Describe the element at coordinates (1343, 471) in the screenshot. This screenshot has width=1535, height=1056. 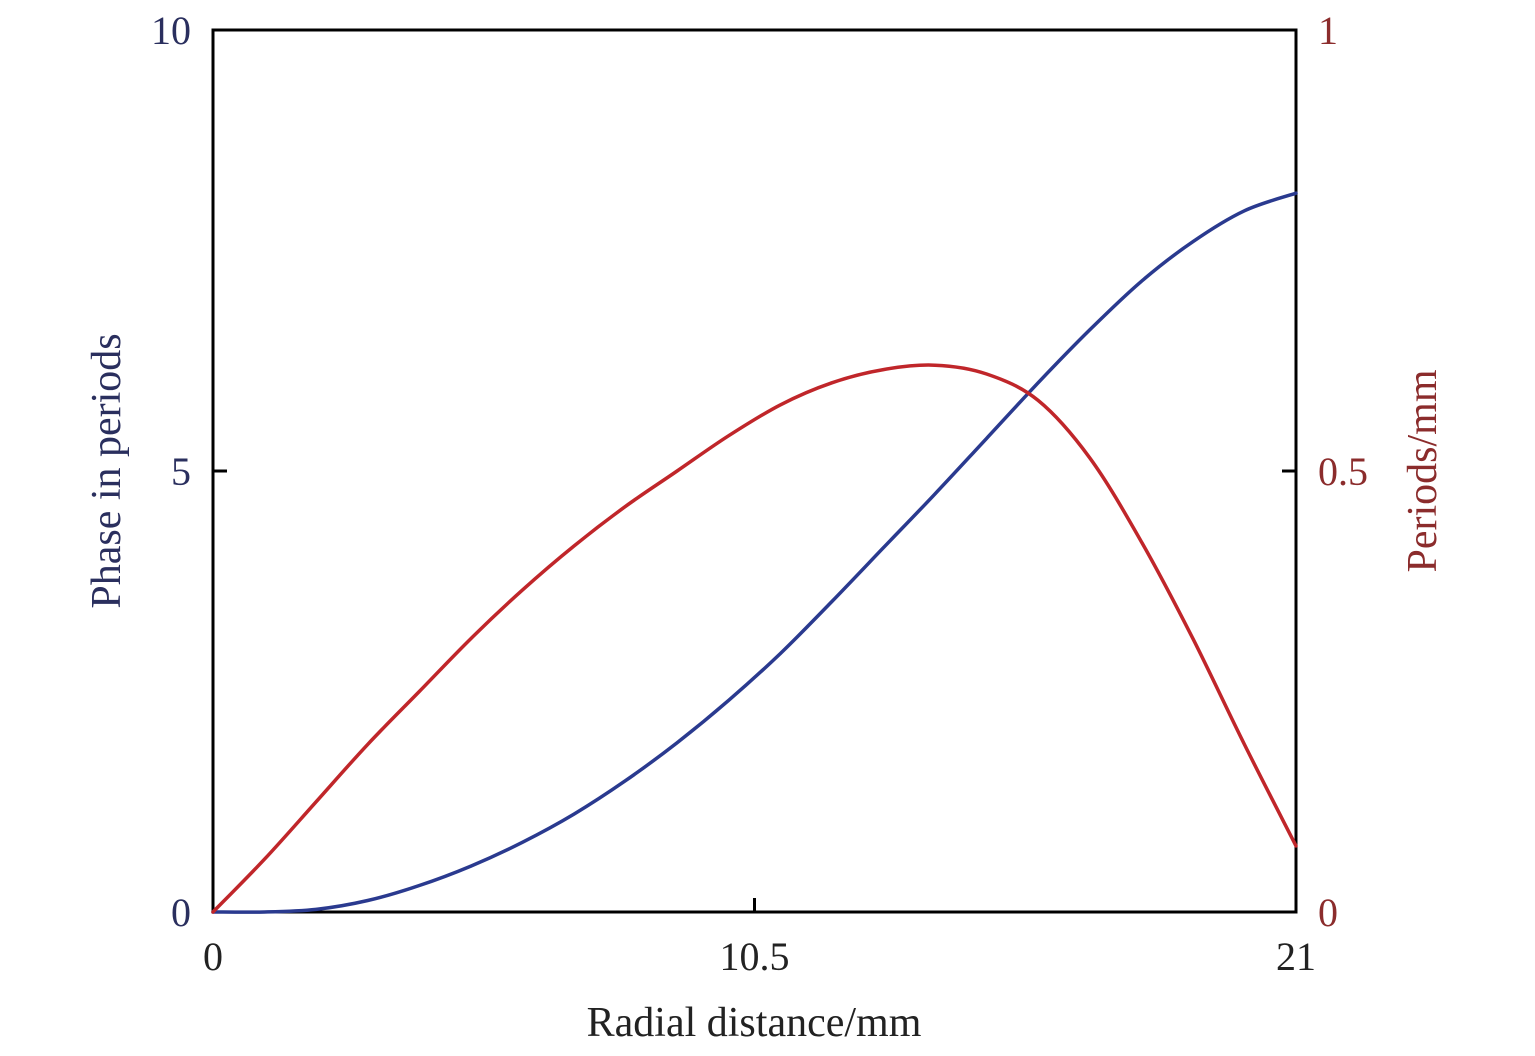
I see `right-y-tick-label: 0.5` at that location.